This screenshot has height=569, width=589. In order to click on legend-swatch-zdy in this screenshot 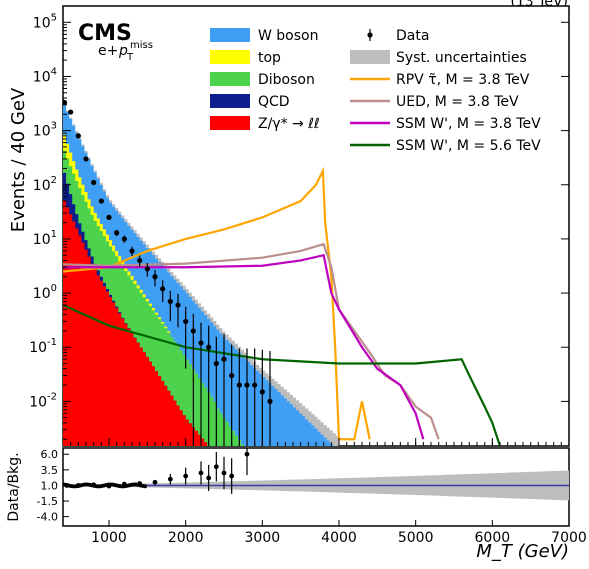, I will do `click(230, 123)`.